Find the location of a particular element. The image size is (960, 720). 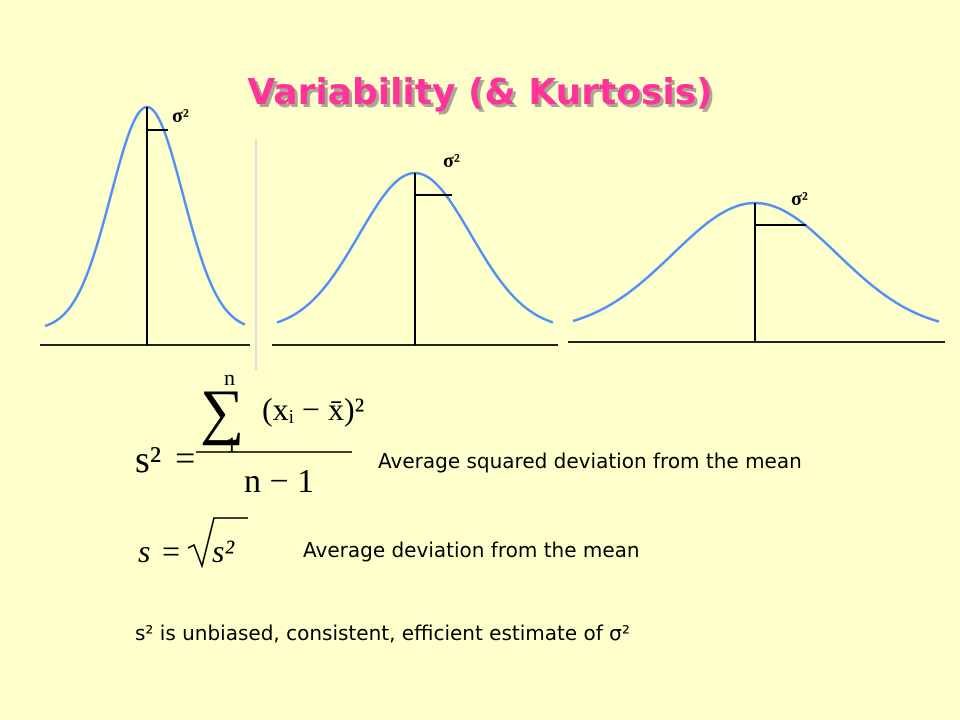

description: Average deviation from the mean is located at coordinates (471, 550).